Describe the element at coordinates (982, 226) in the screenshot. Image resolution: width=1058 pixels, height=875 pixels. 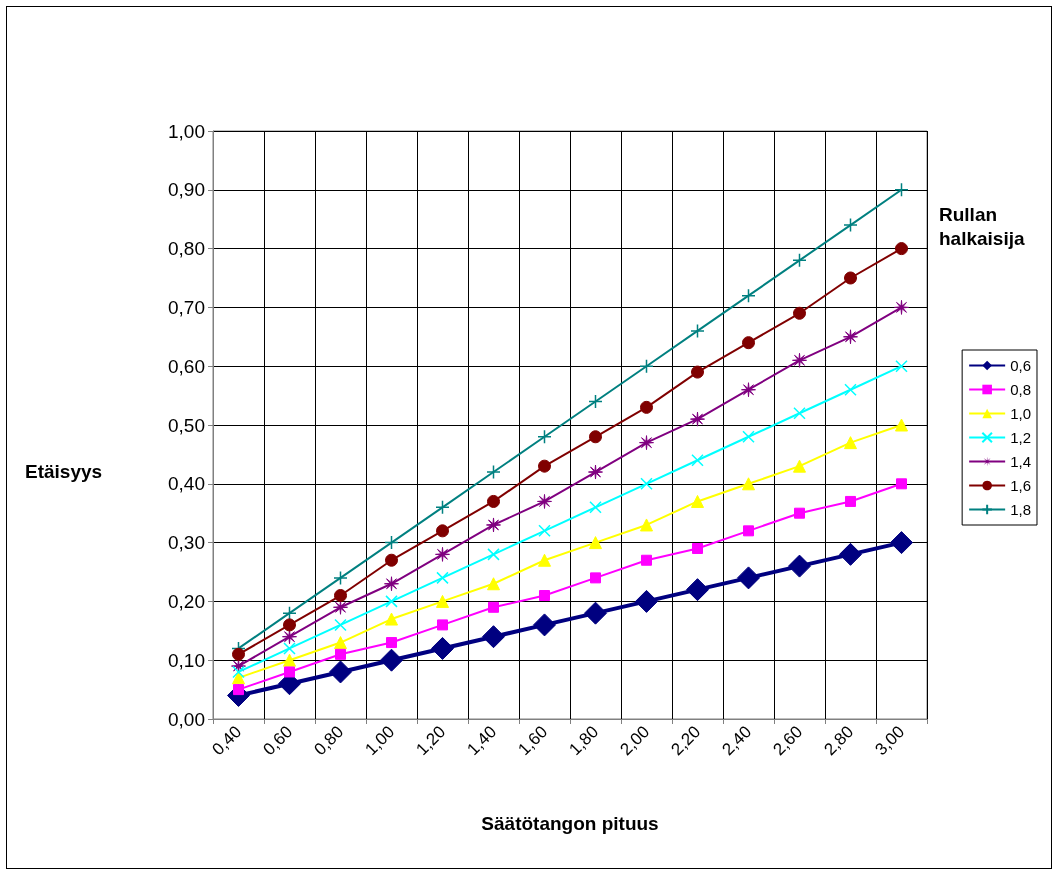
I see `legend-title: Rullan halkaisija` at that location.